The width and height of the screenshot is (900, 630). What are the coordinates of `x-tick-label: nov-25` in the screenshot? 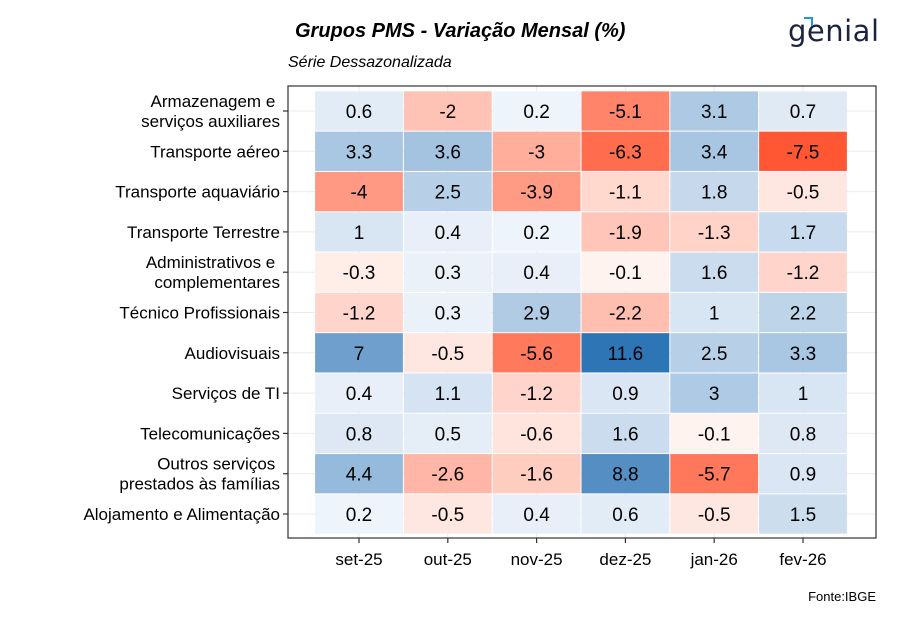 It's located at (537, 559).